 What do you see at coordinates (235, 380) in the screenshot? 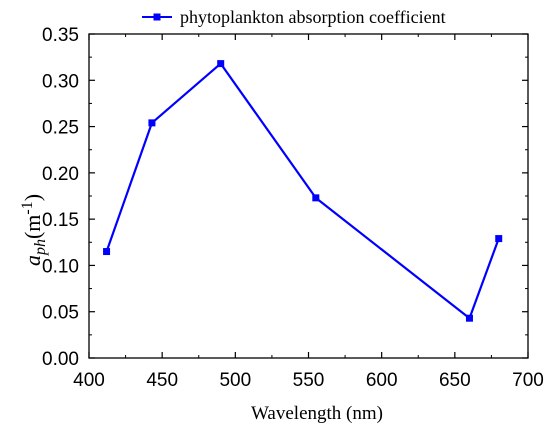
I see `x-tick-label: 500` at bounding box center [235, 380].